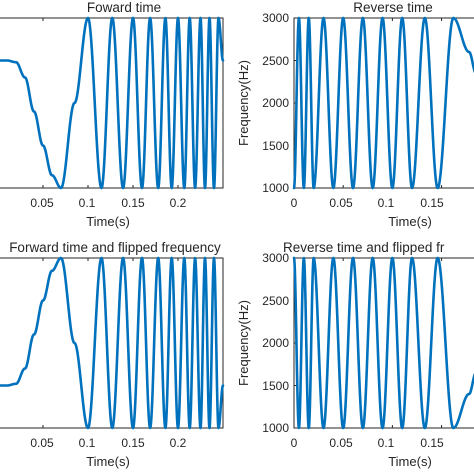 The image size is (474, 474). What do you see at coordinates (124, 7) in the screenshot?
I see `chart-title: Foward time` at bounding box center [124, 7].